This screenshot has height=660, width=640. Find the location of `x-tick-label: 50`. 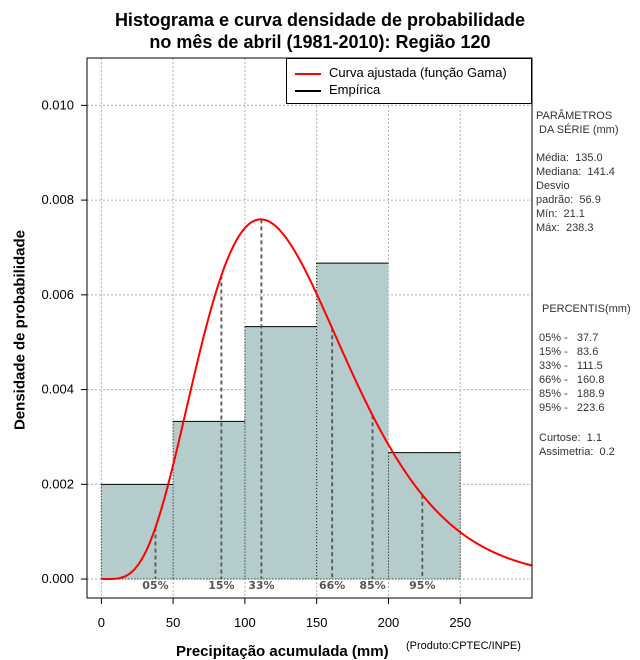

x-tick-label: 50 is located at coordinates (173, 622).